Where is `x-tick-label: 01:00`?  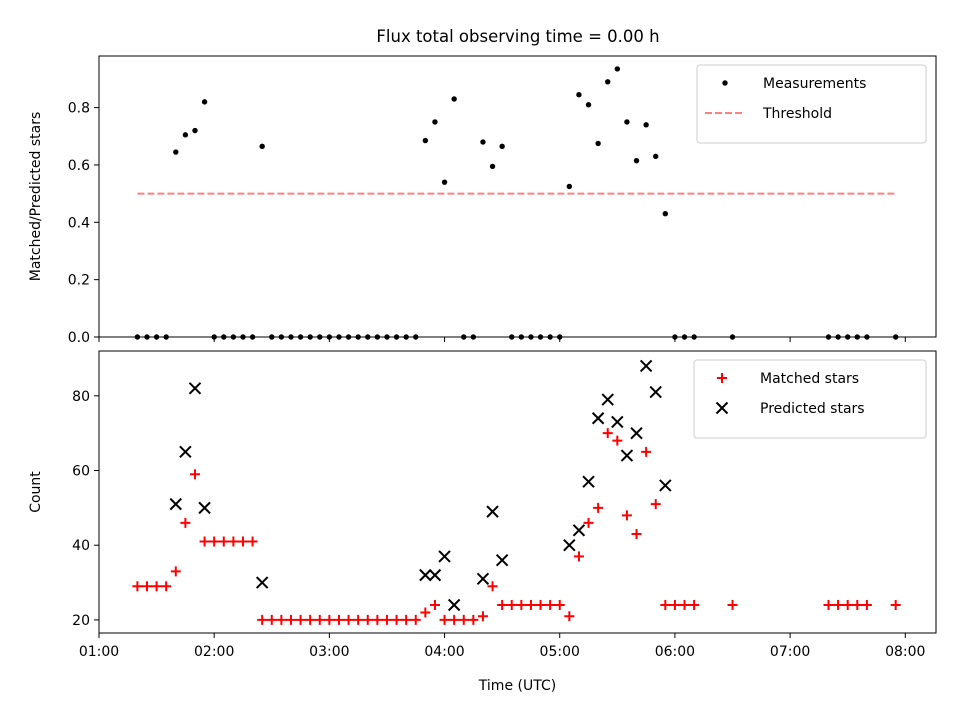
x-tick-label: 01:00 is located at coordinates (99, 652).